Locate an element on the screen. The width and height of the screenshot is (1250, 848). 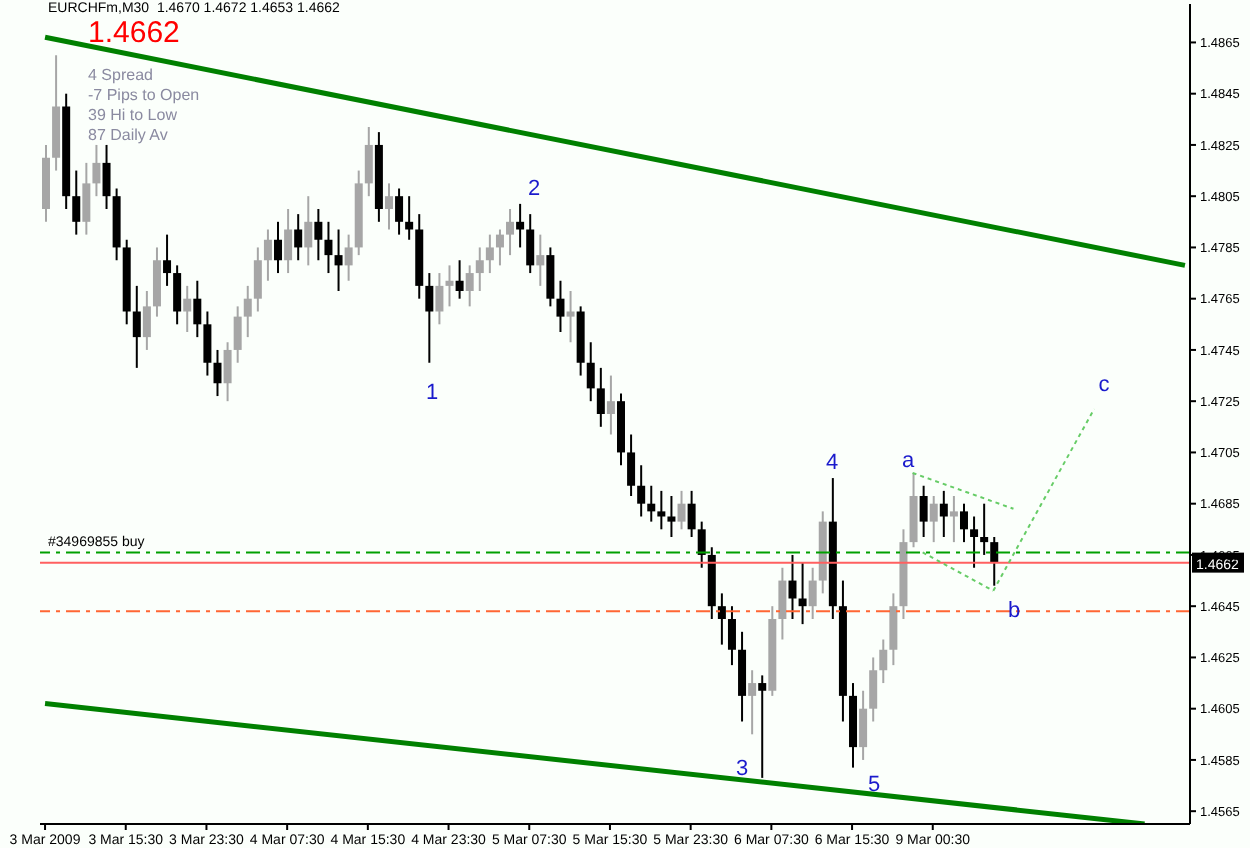
annotation: 3 is located at coordinates (742, 769).